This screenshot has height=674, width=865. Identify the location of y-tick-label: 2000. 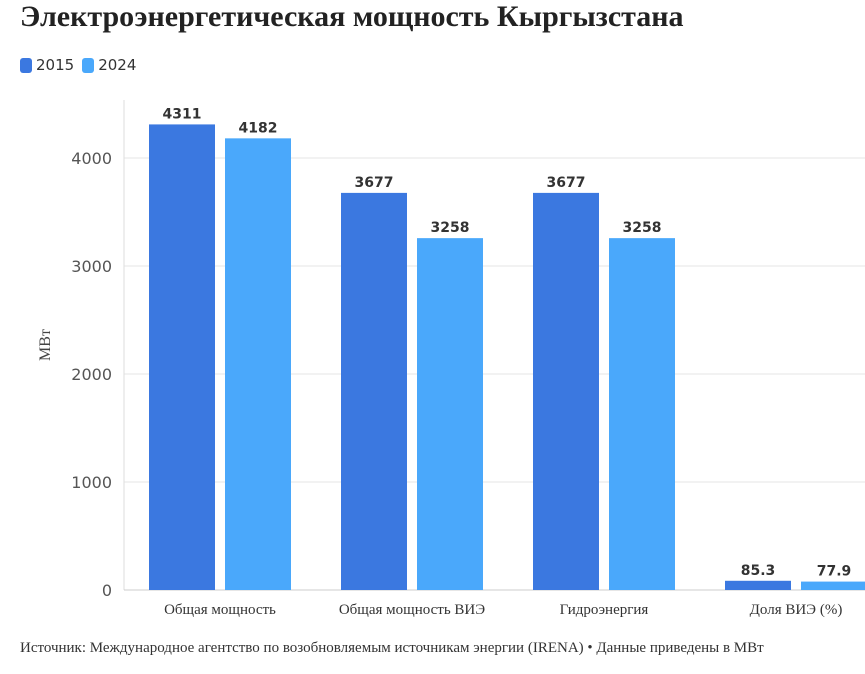
(91, 374).